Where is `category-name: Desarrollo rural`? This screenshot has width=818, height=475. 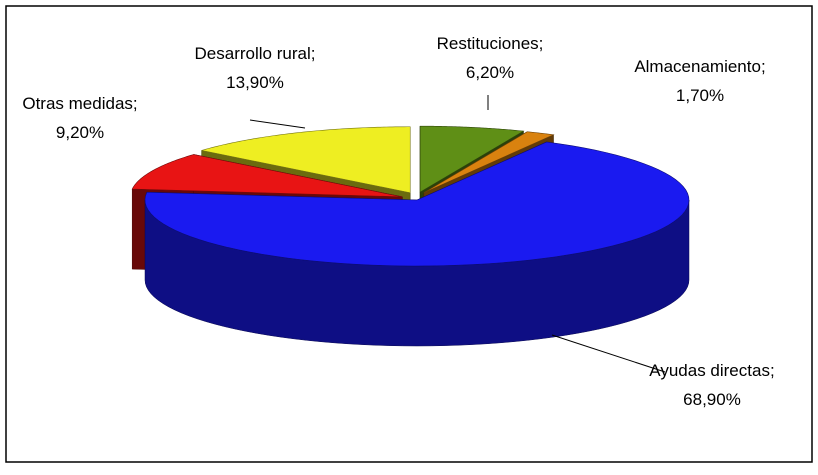
category-name: Desarrollo rural is located at coordinates (253, 53).